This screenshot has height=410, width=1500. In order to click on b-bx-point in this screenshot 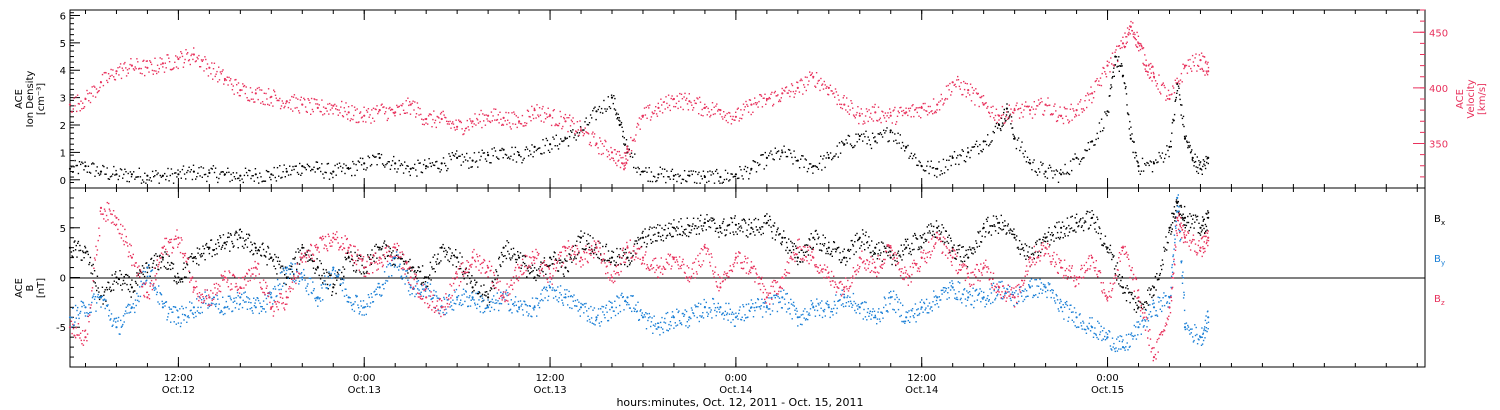, I will do `click(1092, 217)`.